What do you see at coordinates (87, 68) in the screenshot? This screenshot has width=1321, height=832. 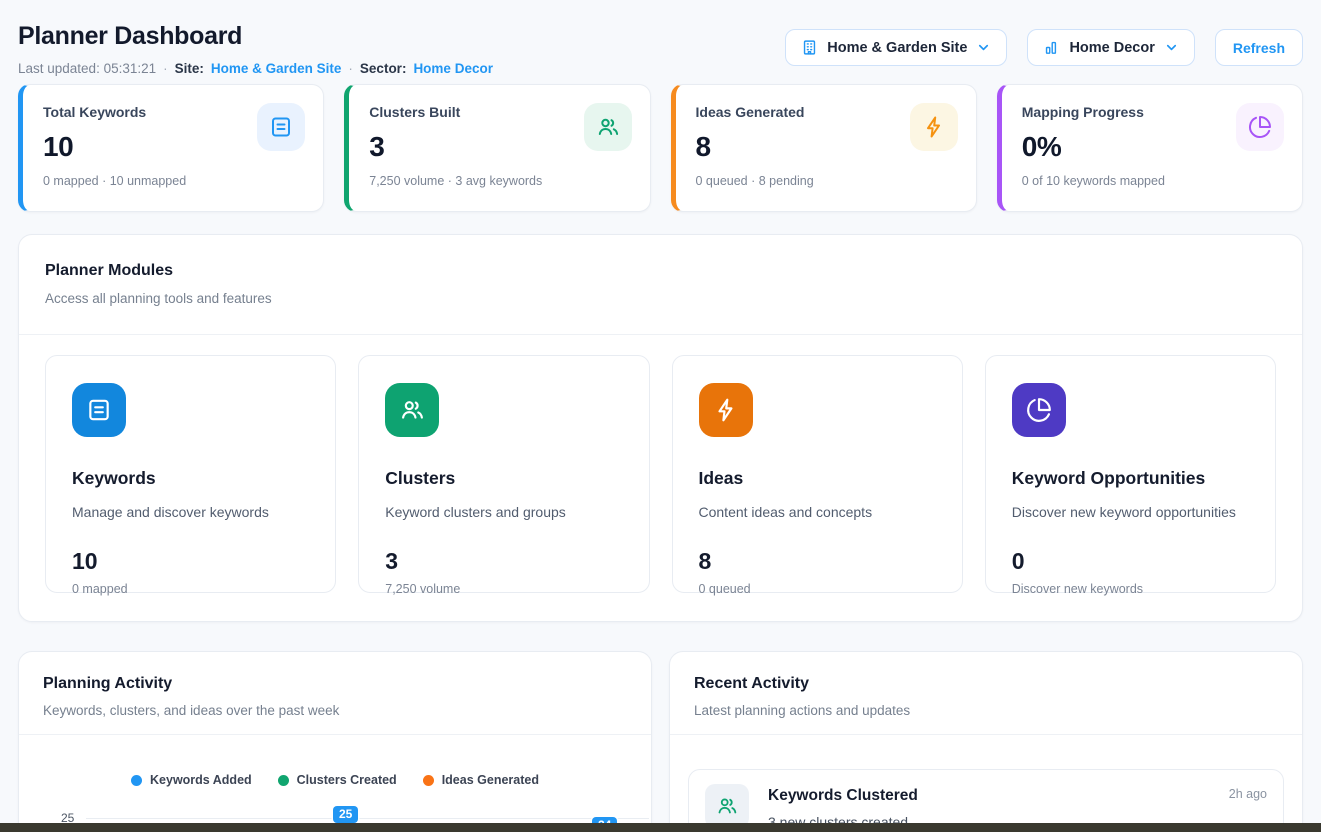 I see `last-updated-text: Last updated: 05:31:21` at bounding box center [87, 68].